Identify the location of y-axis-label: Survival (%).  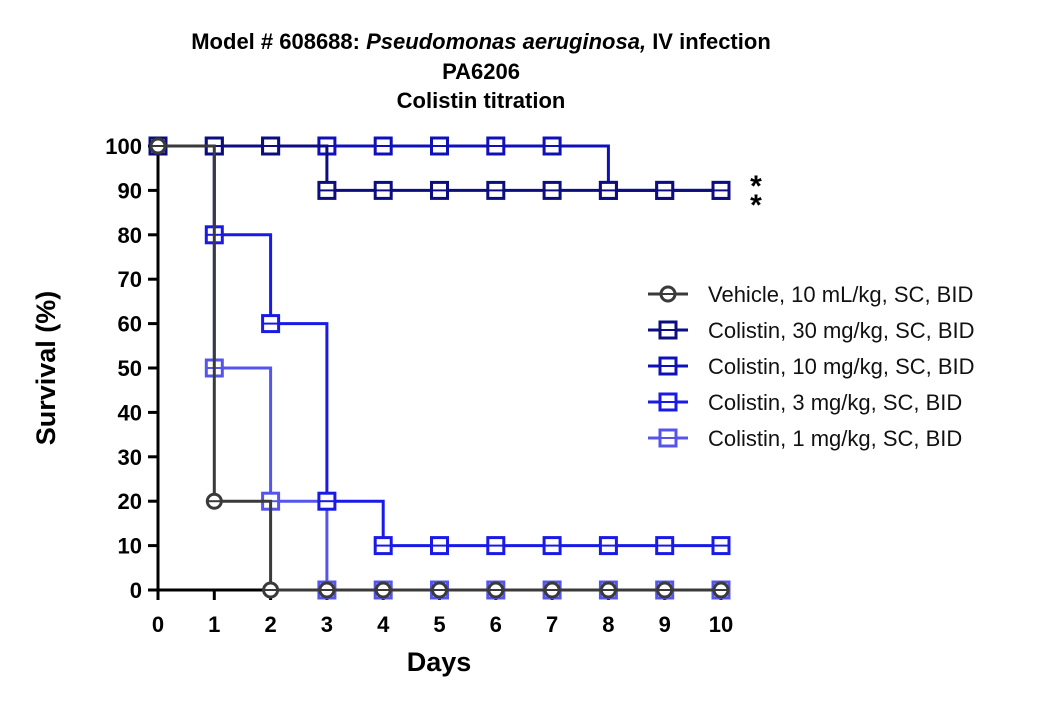
(46, 368).